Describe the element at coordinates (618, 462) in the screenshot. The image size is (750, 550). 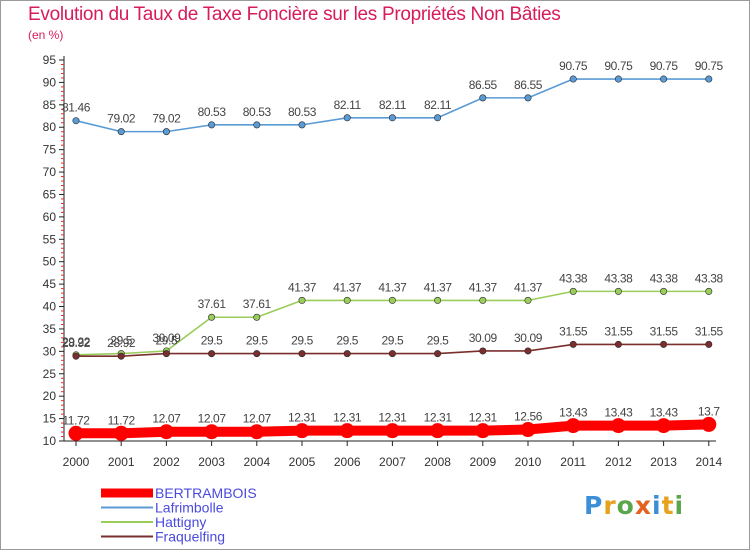
I see `x-tick-label: 2012` at that location.